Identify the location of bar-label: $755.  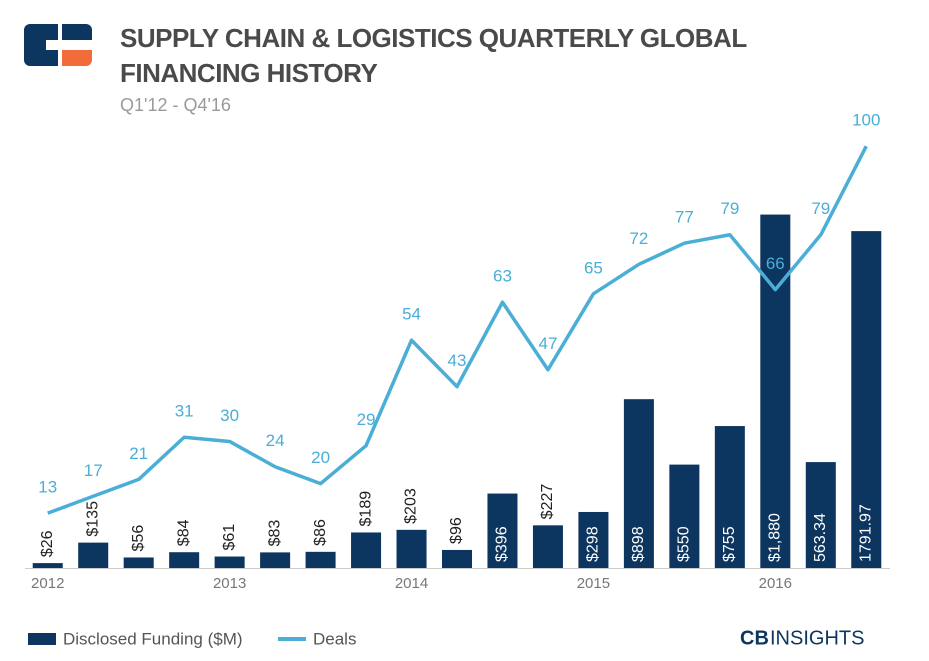
(729, 544).